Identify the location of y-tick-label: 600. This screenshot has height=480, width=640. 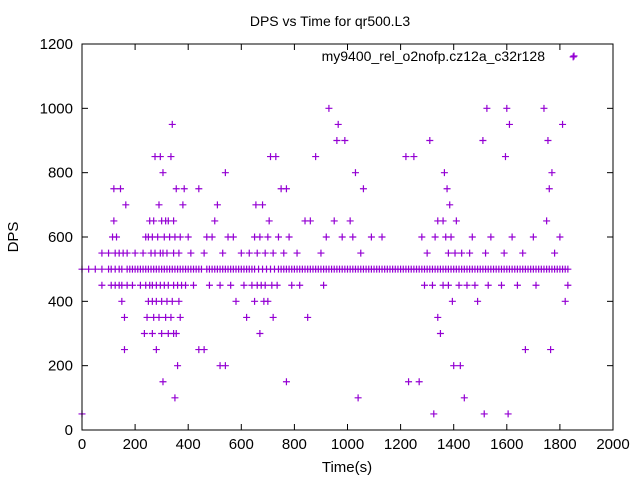
(60, 237).